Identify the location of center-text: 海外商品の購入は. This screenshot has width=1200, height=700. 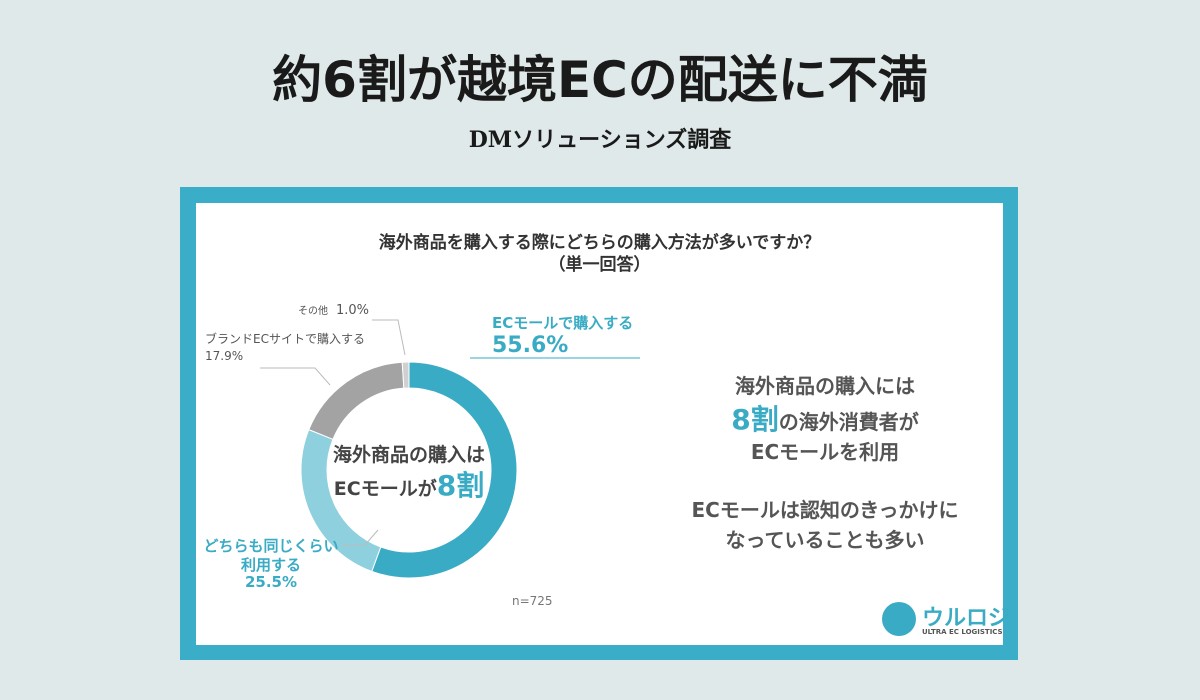
(408, 455).